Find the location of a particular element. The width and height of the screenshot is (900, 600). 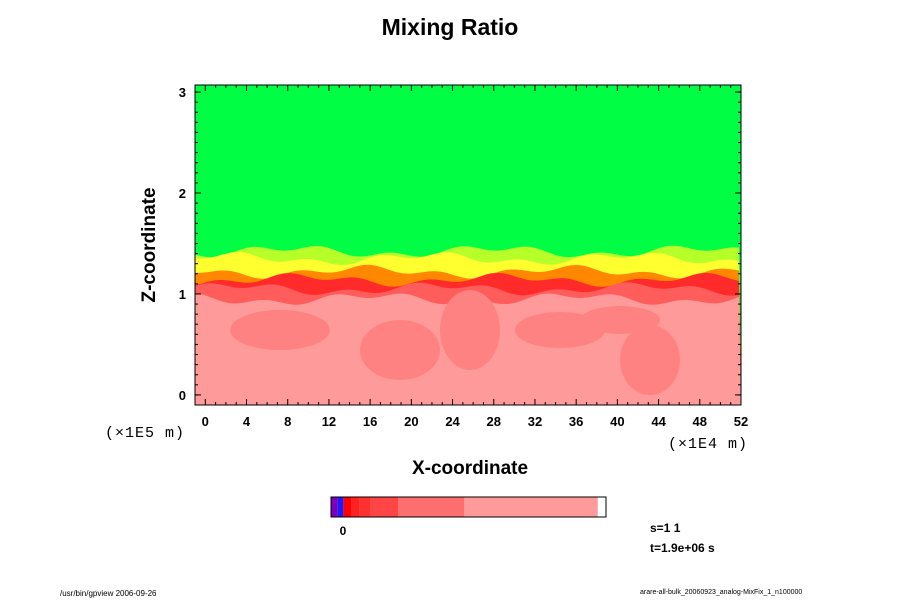

x-tick-label: 20 is located at coordinates (411, 421).